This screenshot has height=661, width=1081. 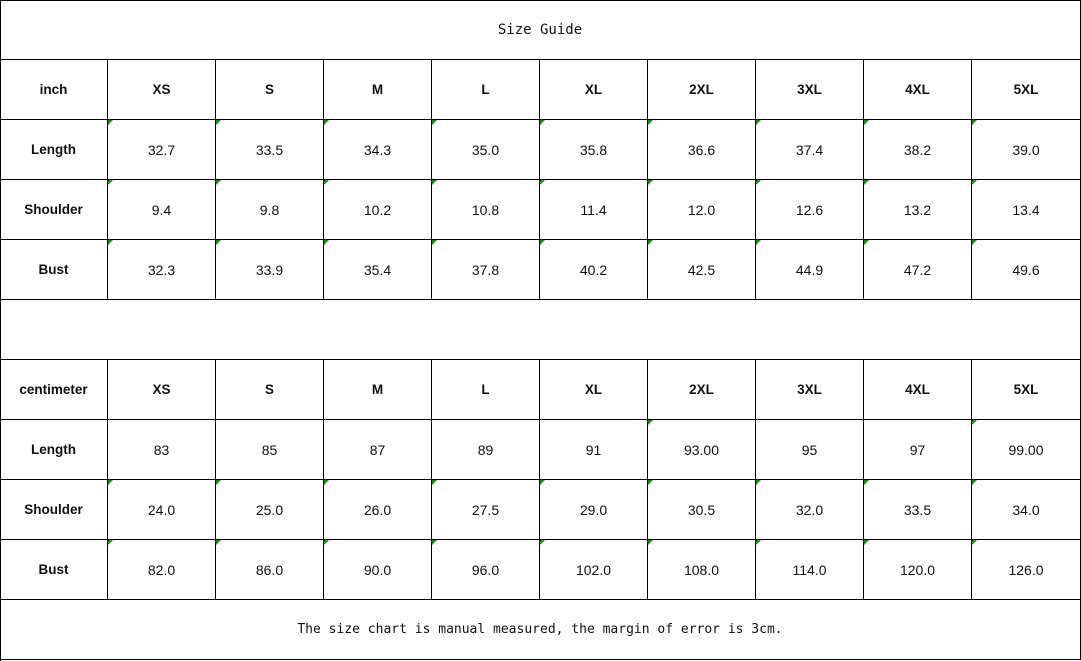 What do you see at coordinates (1026, 510) in the screenshot?
I see `value-cell: 34.0` at bounding box center [1026, 510].